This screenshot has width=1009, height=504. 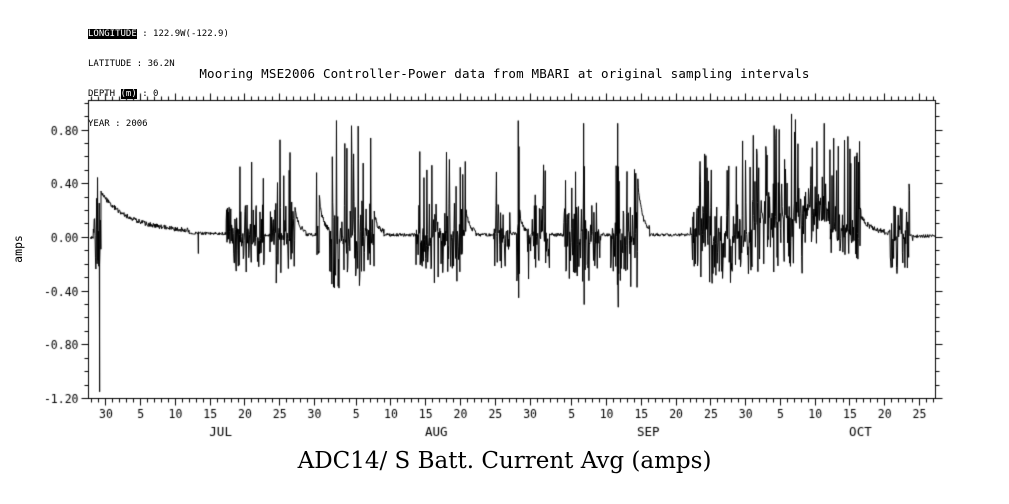 What do you see at coordinates (118, 124) in the screenshot?
I see `meta-year-pre: YEAR : 2006` at bounding box center [118, 124].